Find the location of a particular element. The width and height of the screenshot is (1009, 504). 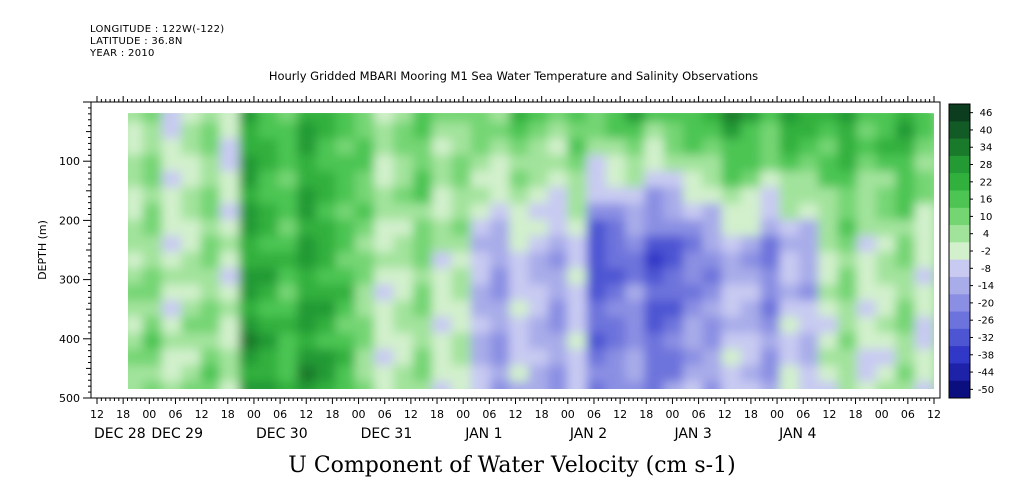

y-tick-label: 100 is located at coordinates (69, 161).